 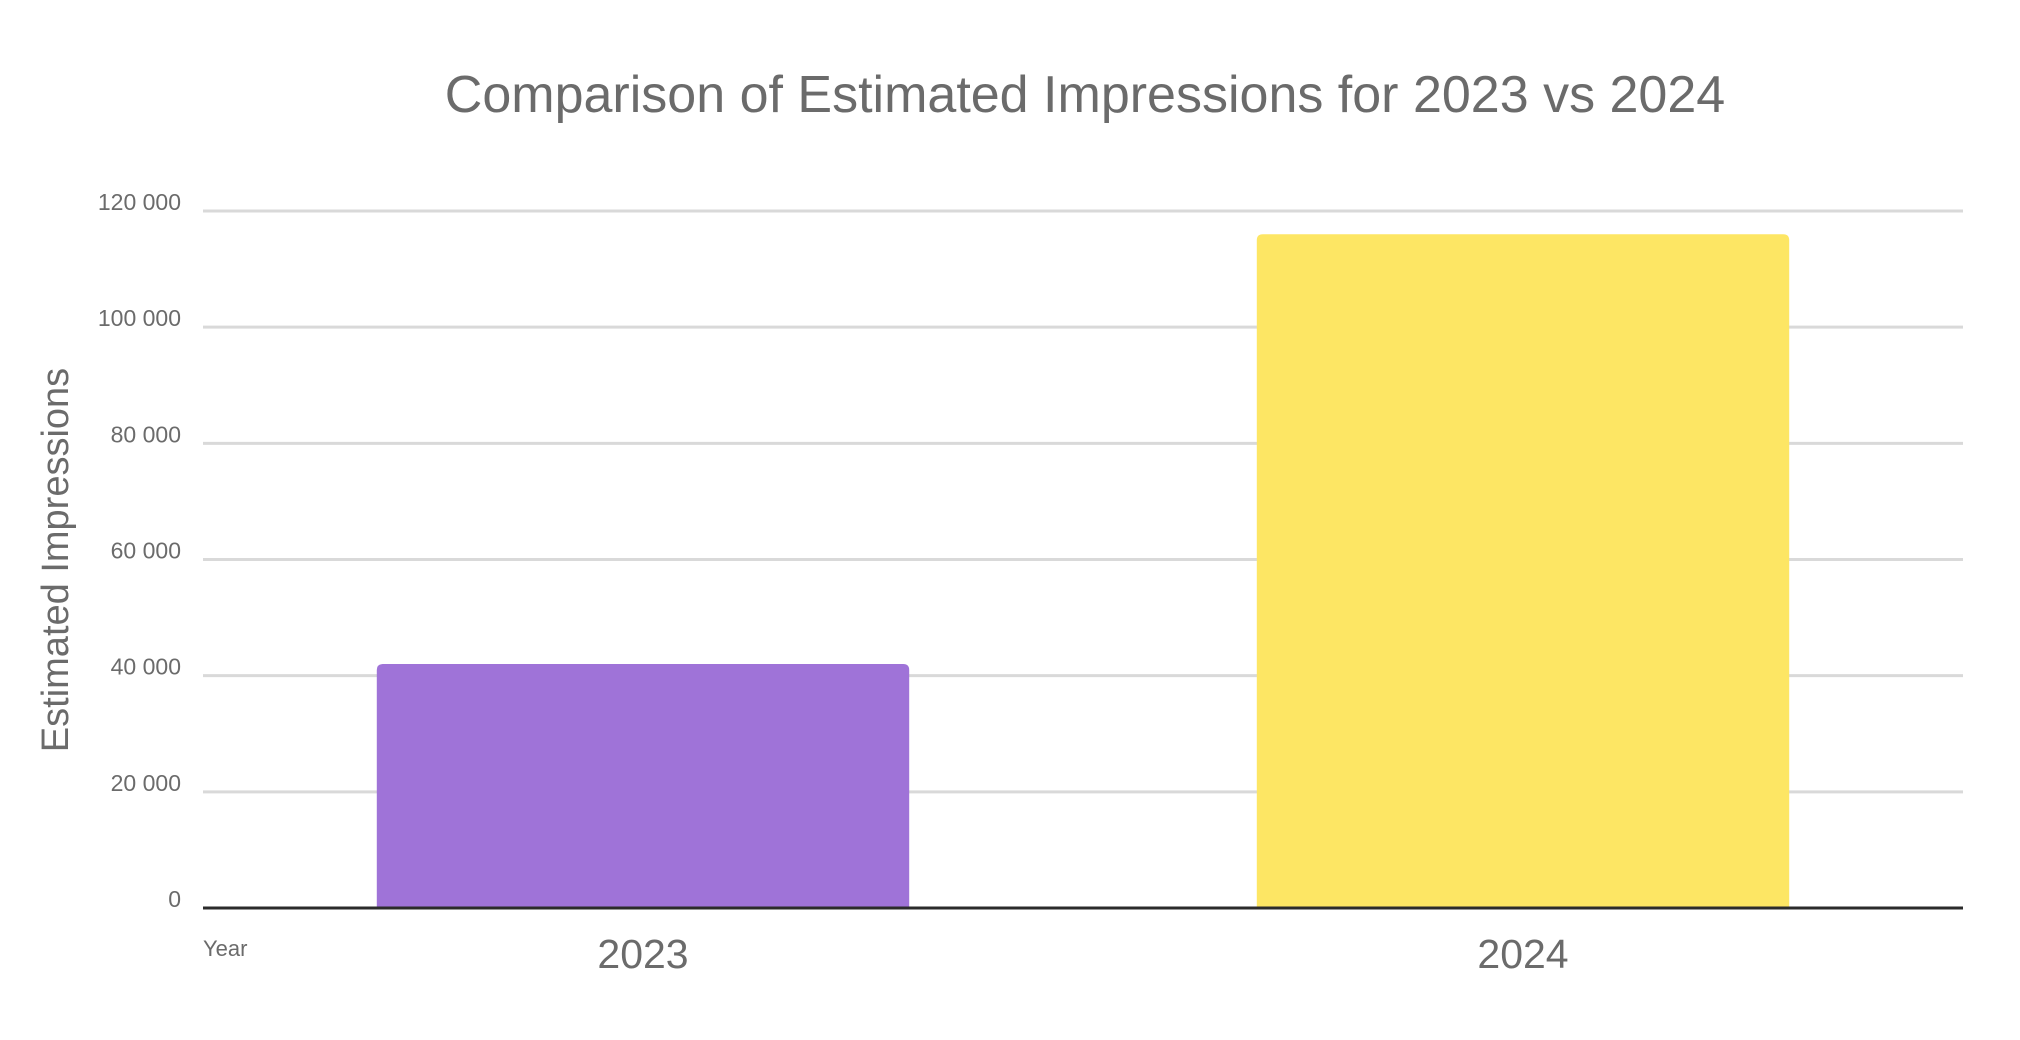 What do you see at coordinates (643, 786) in the screenshot?
I see `bar-2023` at bounding box center [643, 786].